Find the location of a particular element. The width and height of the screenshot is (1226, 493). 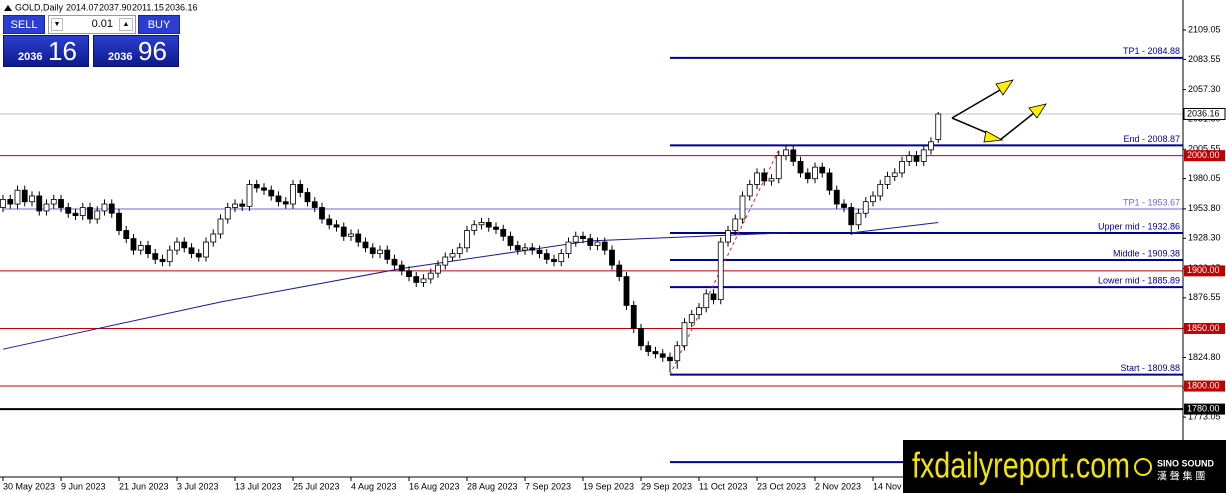

x-tick-label: 3 Jul 2023 is located at coordinates (198, 486).